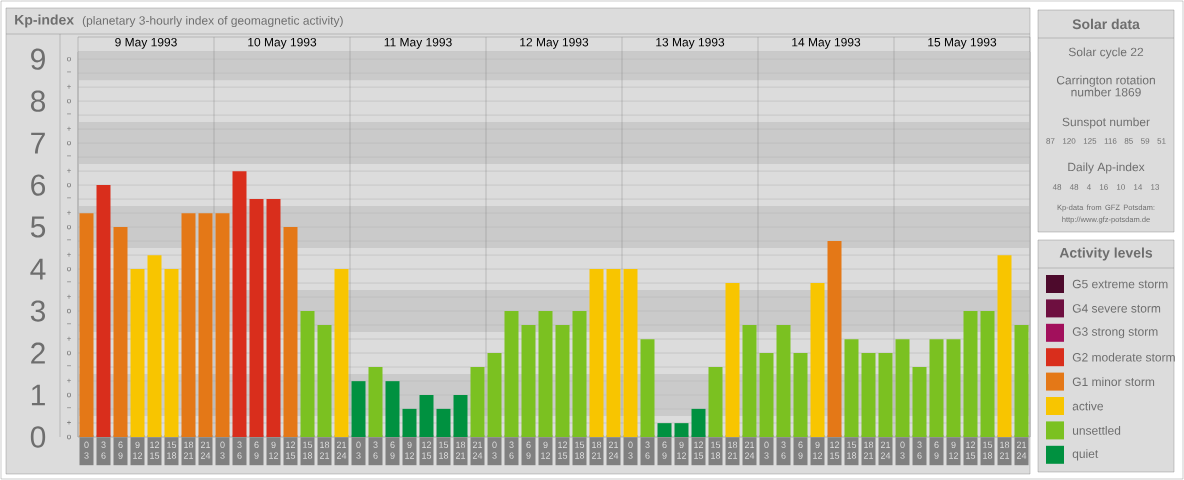 The image size is (1184, 480). What do you see at coordinates (38, 143) in the screenshot?
I see `y-tick-label: 7` at bounding box center [38, 143].